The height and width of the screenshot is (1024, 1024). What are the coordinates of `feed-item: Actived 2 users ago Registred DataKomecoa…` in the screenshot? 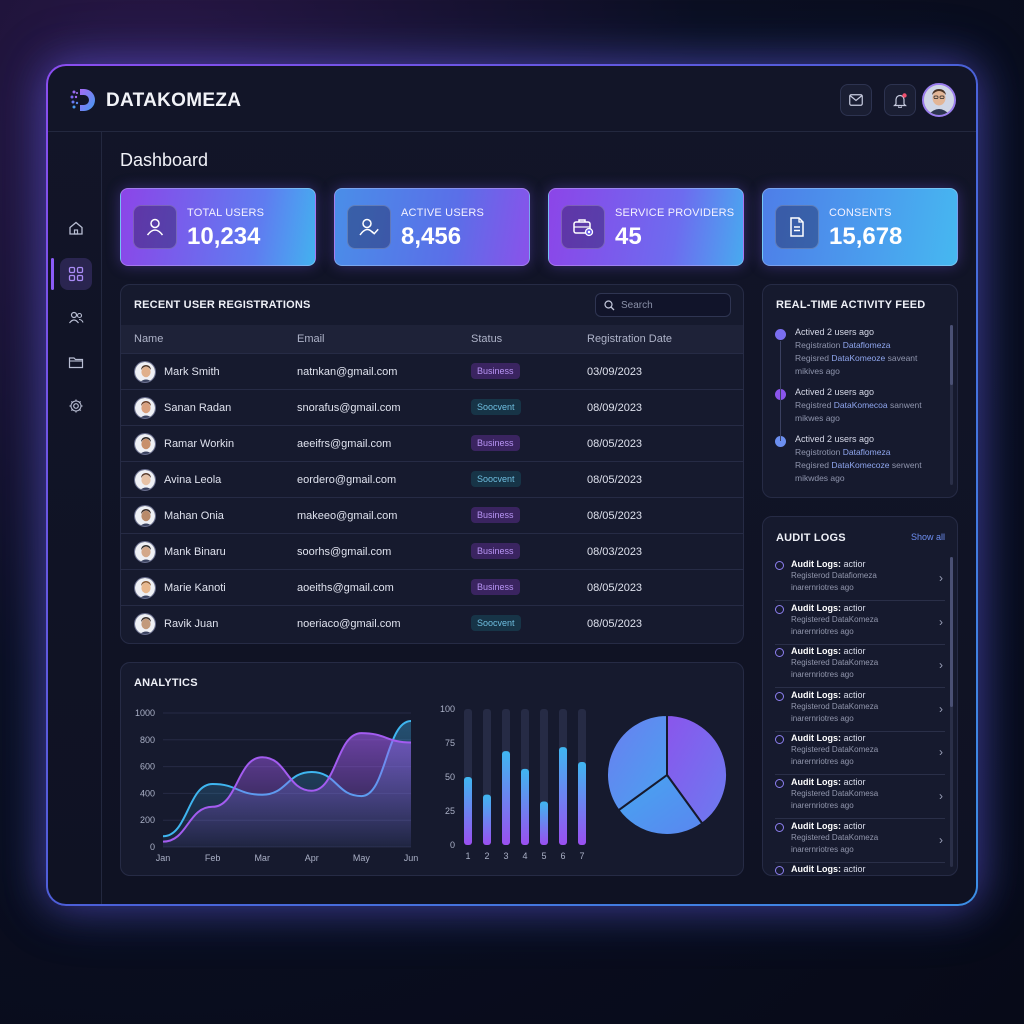 It's located at (860, 412).